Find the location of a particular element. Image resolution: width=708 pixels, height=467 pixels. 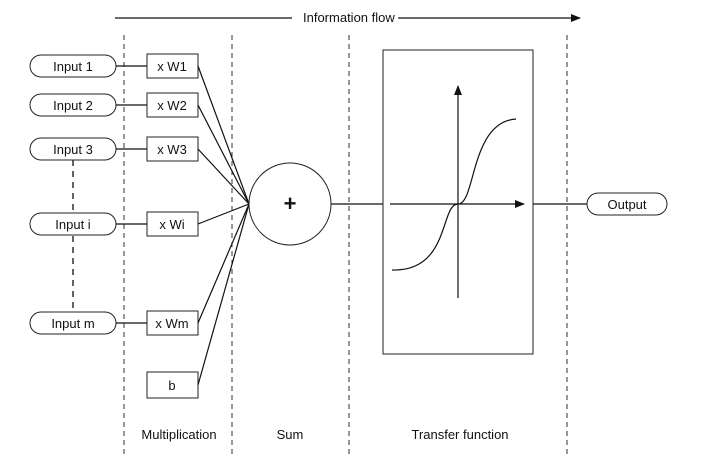

bias-label: b is located at coordinates (171, 385).